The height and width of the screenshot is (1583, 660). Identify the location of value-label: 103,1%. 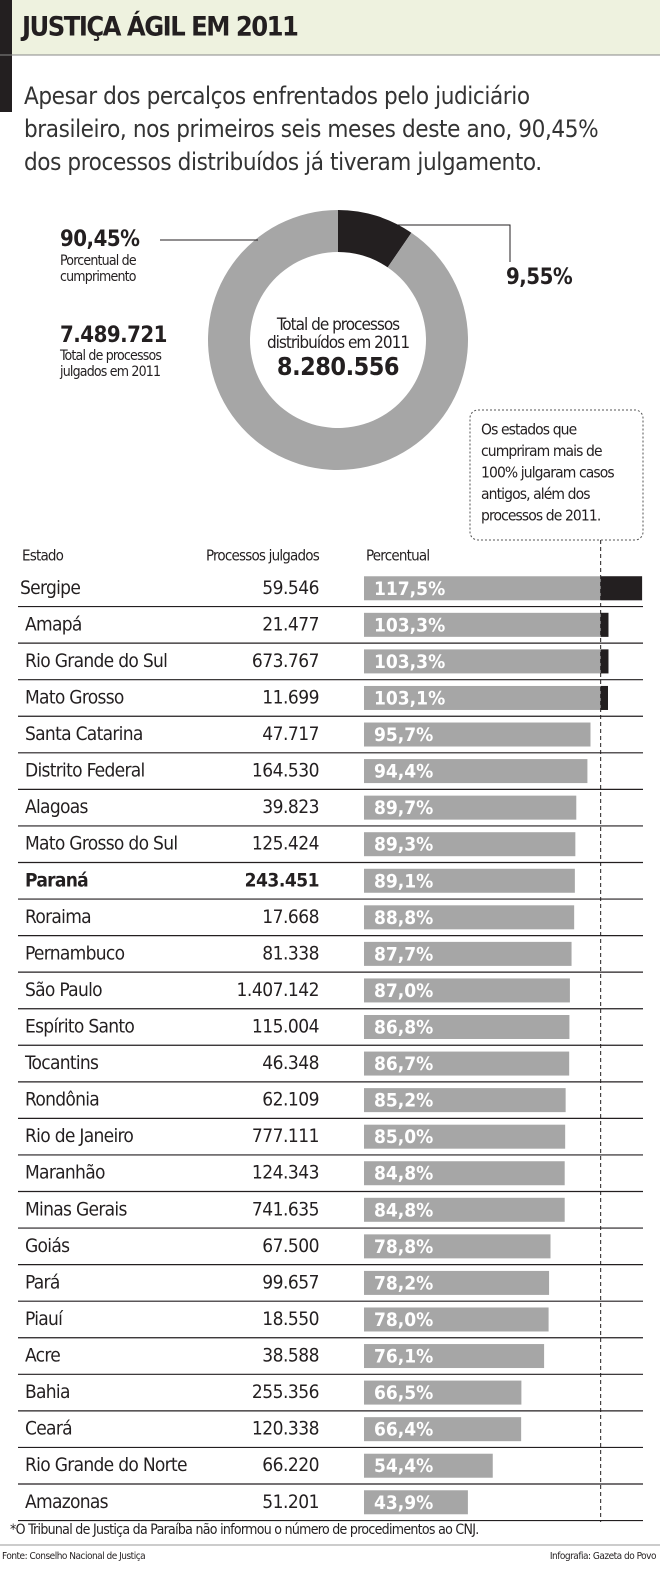
(409, 698).